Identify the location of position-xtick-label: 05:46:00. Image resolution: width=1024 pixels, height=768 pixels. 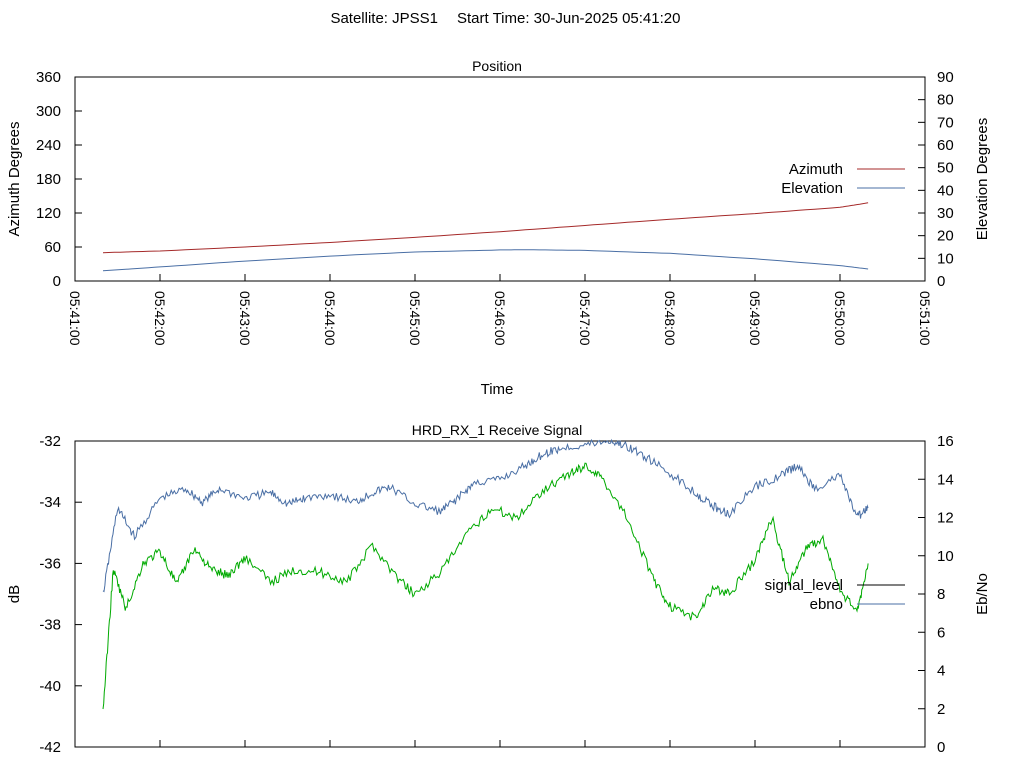
(500, 318).